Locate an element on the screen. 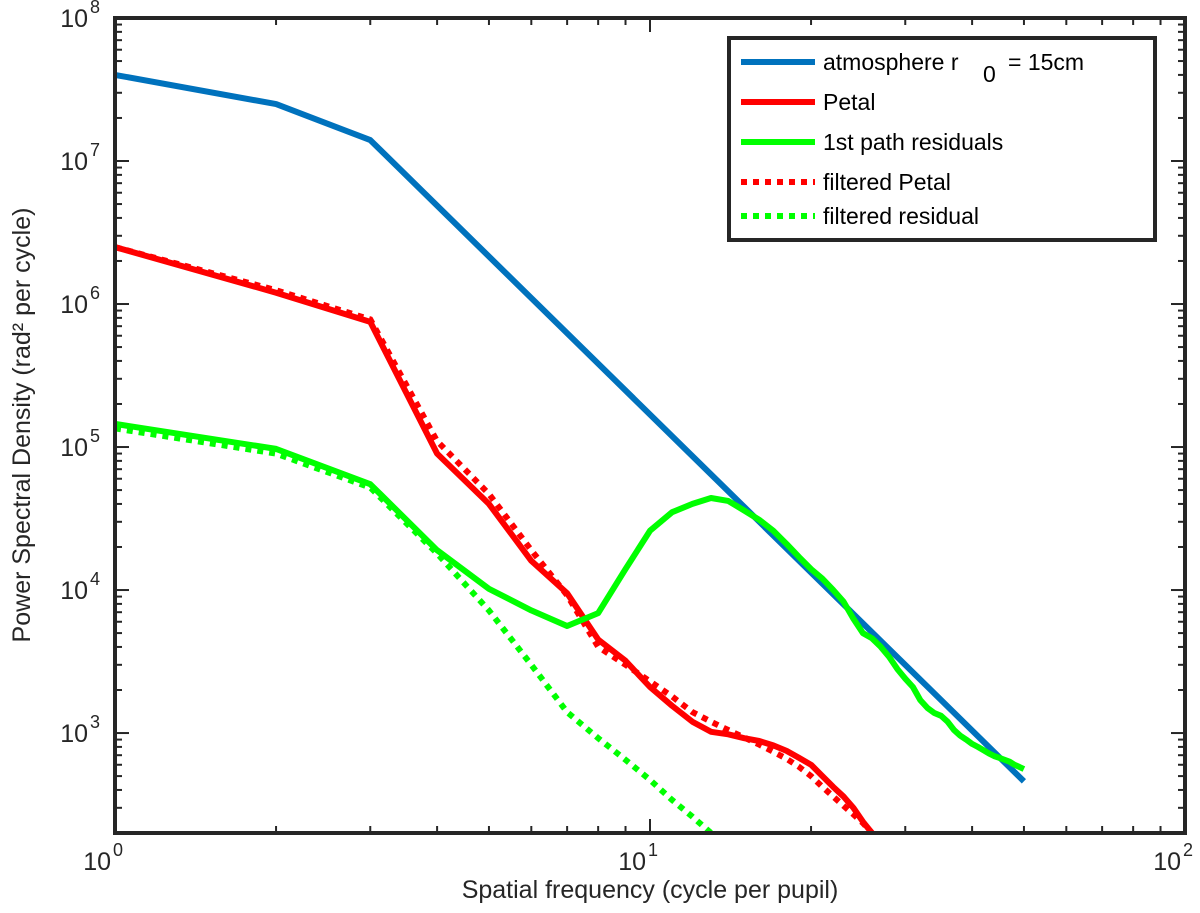 This screenshot has height=913, width=1200. legend-item: filtered residual is located at coordinates (860, 216).